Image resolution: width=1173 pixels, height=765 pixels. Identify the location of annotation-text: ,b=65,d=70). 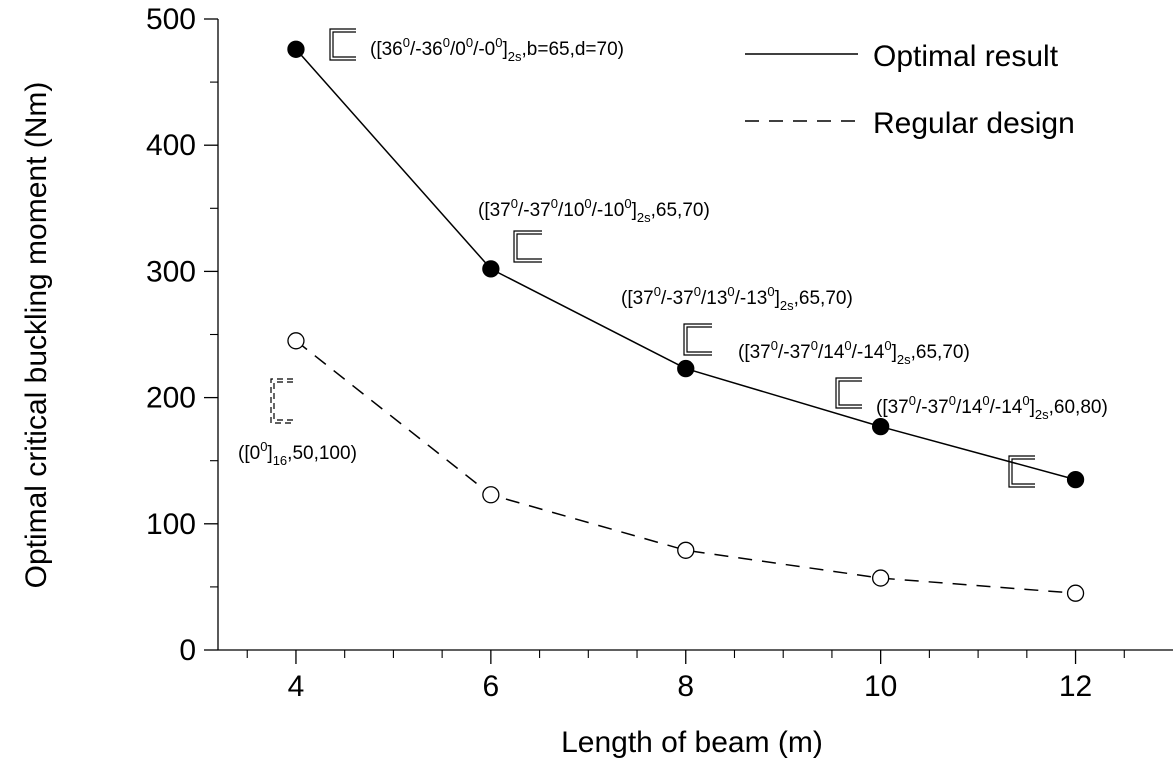
(573, 49).